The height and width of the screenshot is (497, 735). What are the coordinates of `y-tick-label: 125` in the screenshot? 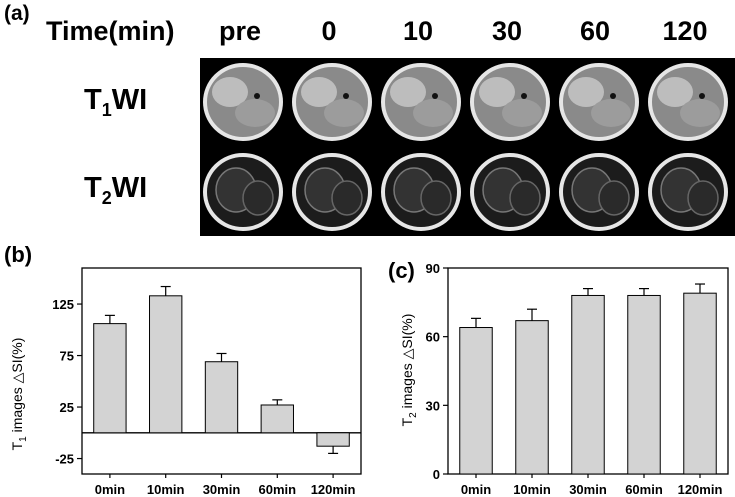 It's located at (63, 304).